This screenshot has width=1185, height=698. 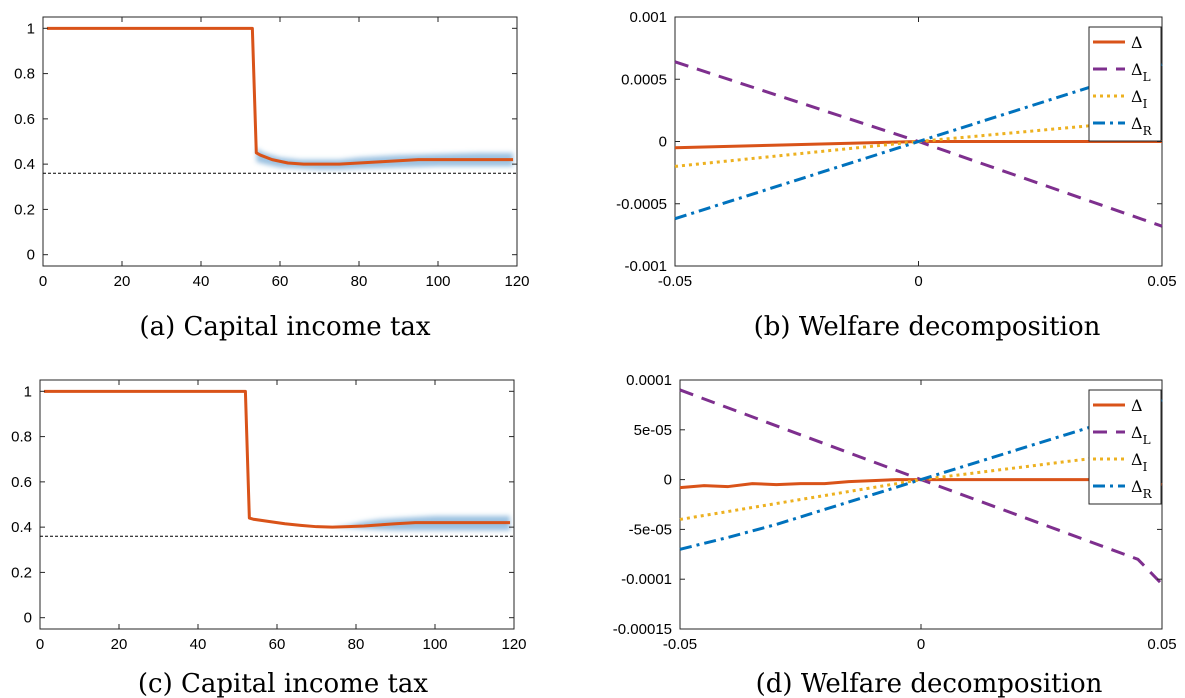 What do you see at coordinates (649, 380) in the screenshot?
I see `y-tick-label: 0.0001` at bounding box center [649, 380].